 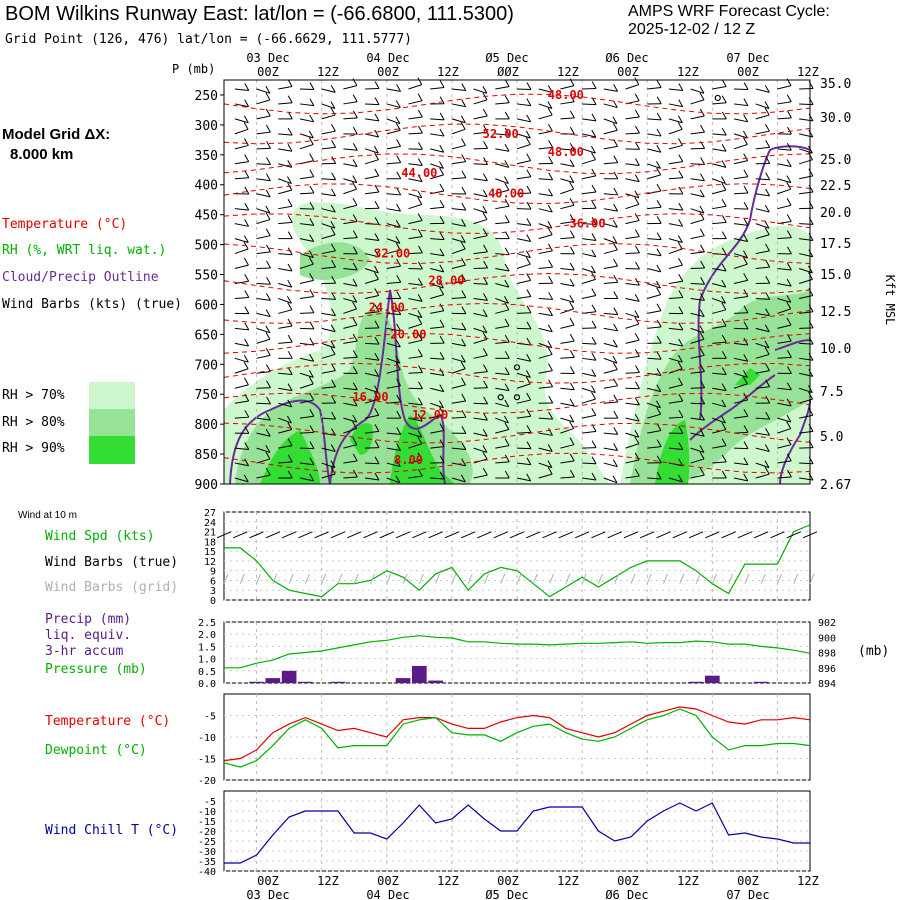 I want to click on top-time-tick: 00Z, so click(x=268, y=72).